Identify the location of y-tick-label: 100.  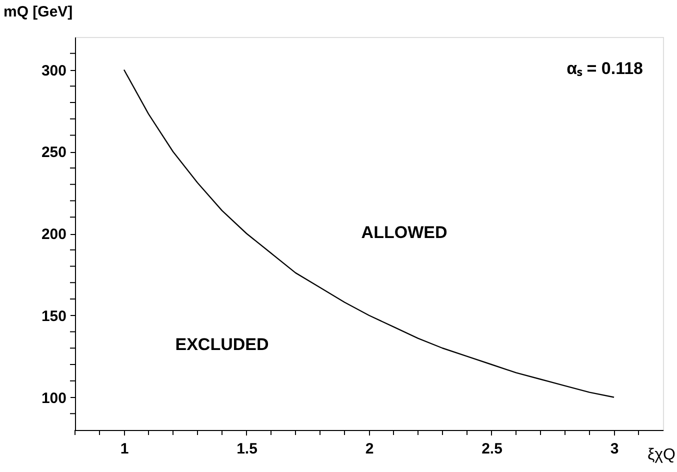
(53, 398).